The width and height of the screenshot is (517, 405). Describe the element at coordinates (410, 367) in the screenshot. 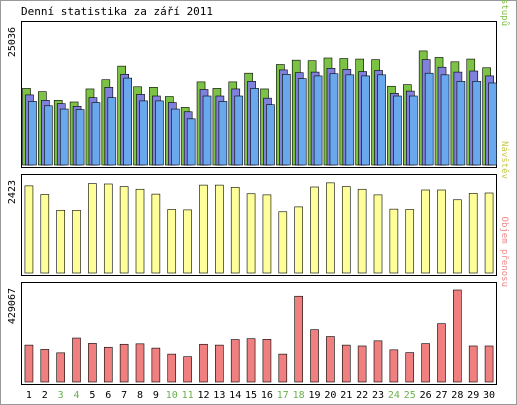

I see `bar-traffic-Objem přenosu-25` at that location.